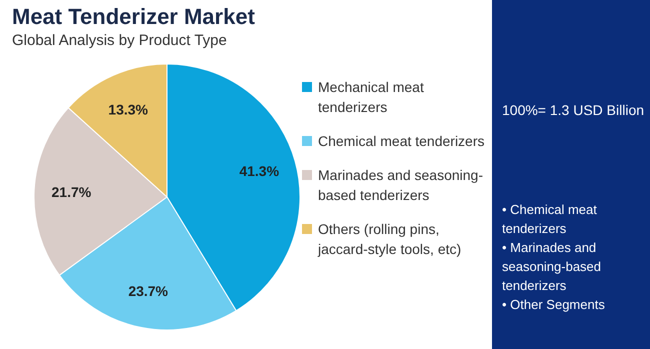 This screenshot has width=650, height=349. Describe the element at coordinates (371, 97) in the screenshot. I see `legend-label: Mechanical meat tenderizers` at that location.